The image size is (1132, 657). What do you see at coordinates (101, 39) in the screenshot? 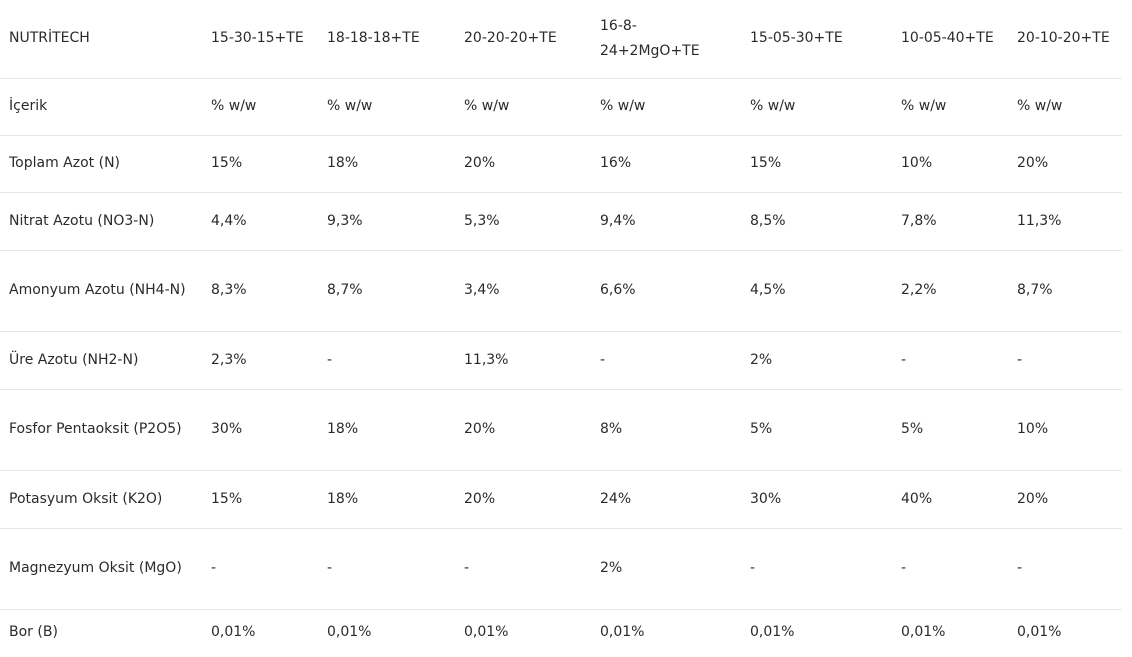
I see `header-cell-brand: NUTRİTECH` at bounding box center [101, 39].